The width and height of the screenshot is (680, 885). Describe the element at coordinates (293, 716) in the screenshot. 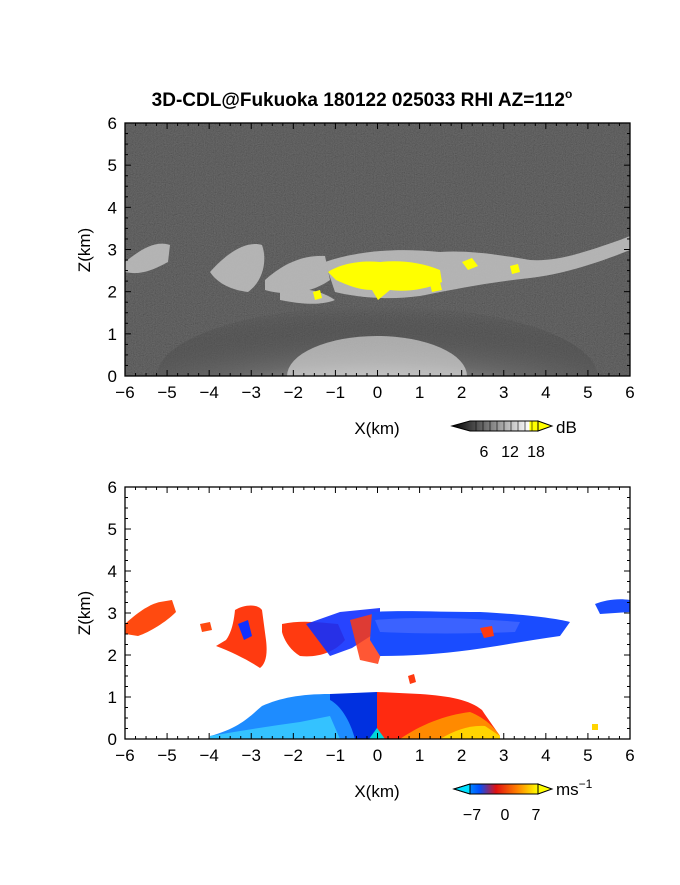

I see `near-ground-negative` at that location.